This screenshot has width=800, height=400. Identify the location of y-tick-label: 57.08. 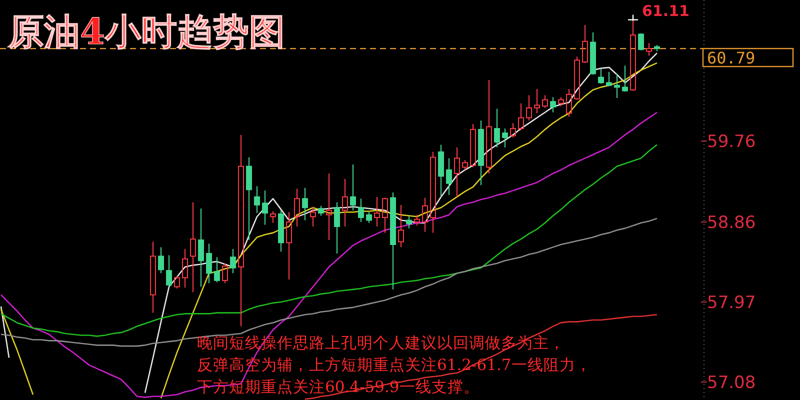
(731, 383).